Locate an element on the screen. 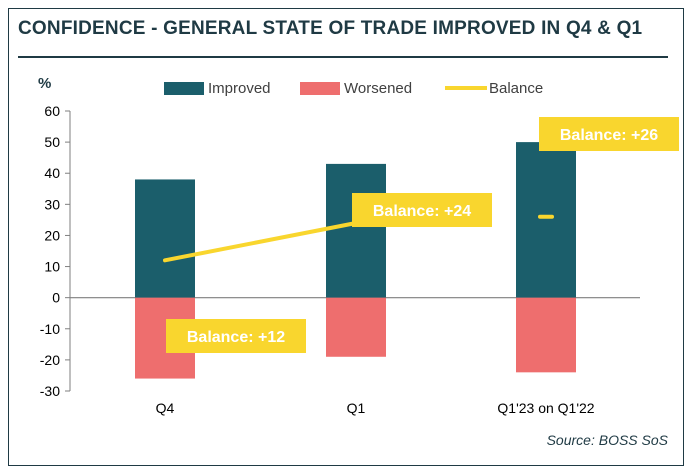 Image resolution: width=694 pixels, height=476 pixels. source-note: Source: BOSS SoS is located at coordinates (607, 440).